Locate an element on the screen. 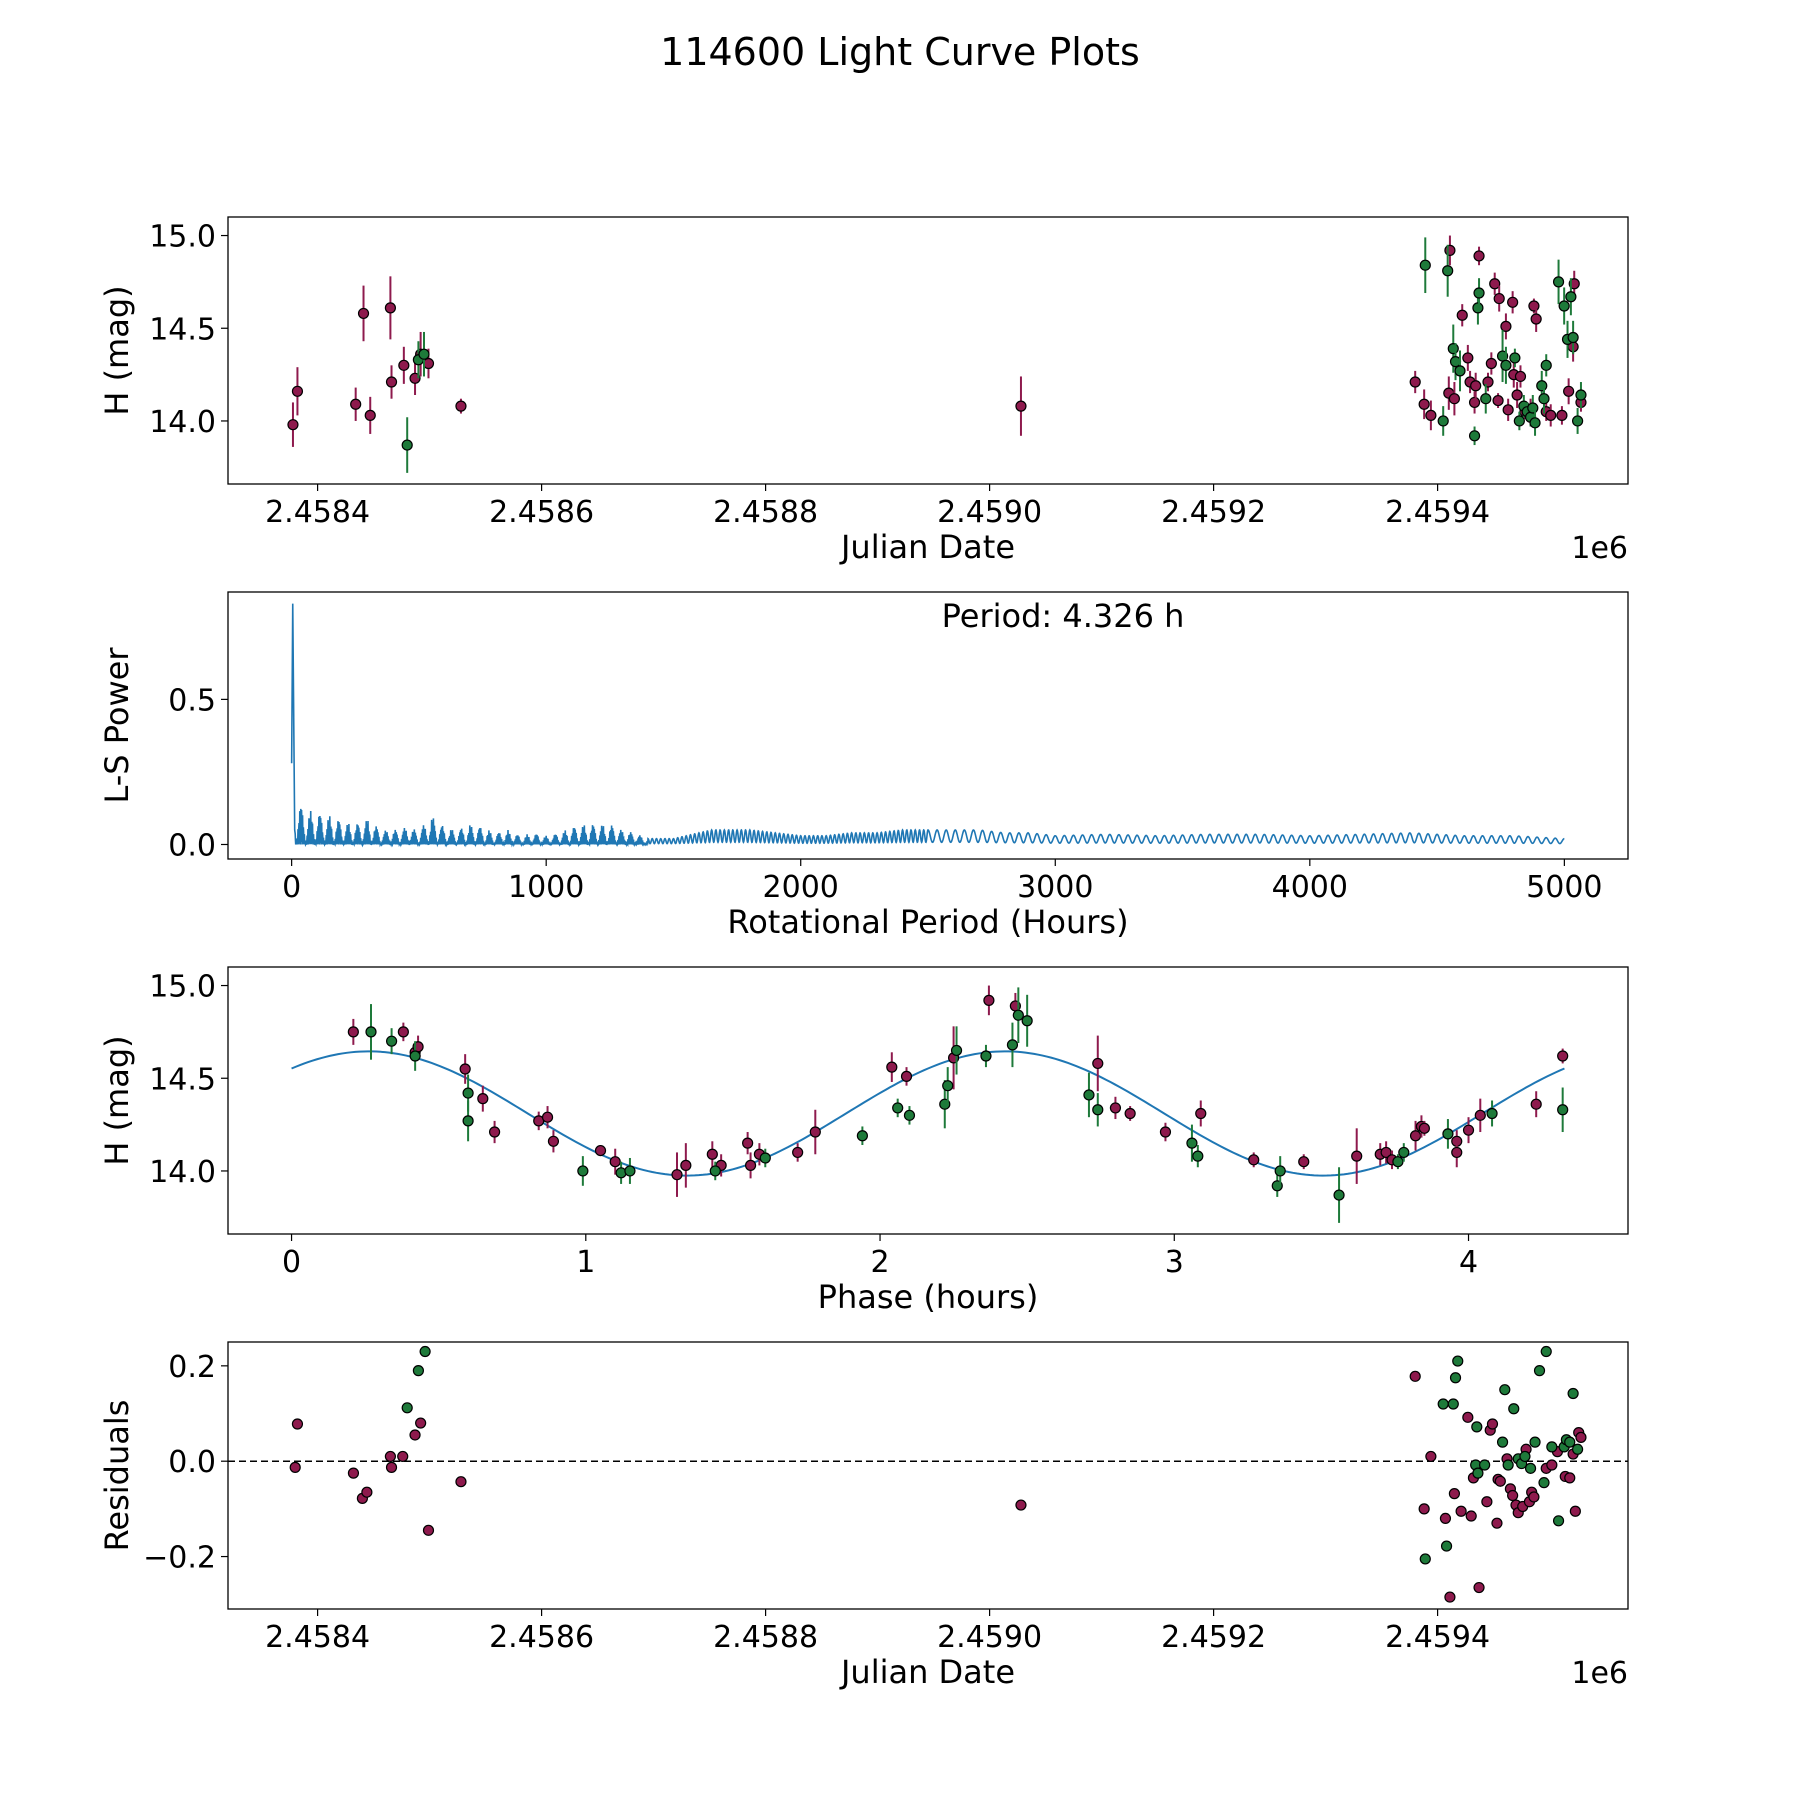 The image size is (1800, 1800). y-tick-label: 0.0 is located at coordinates (192, 1462).